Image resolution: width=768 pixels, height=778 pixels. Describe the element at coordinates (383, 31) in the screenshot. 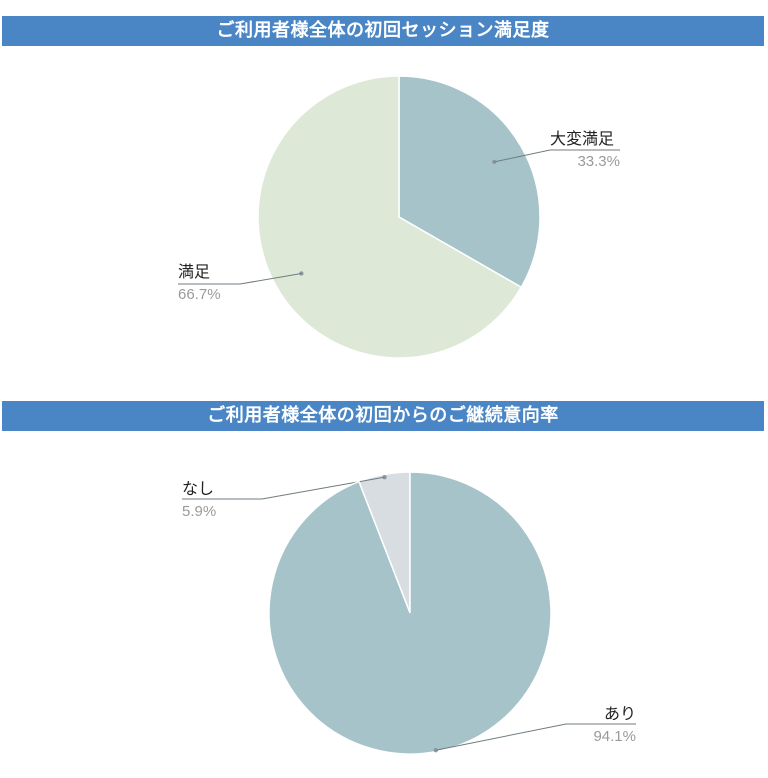

I see `chart-title-satisfaction: ご利用者様全体の初回セッション満足度` at that location.